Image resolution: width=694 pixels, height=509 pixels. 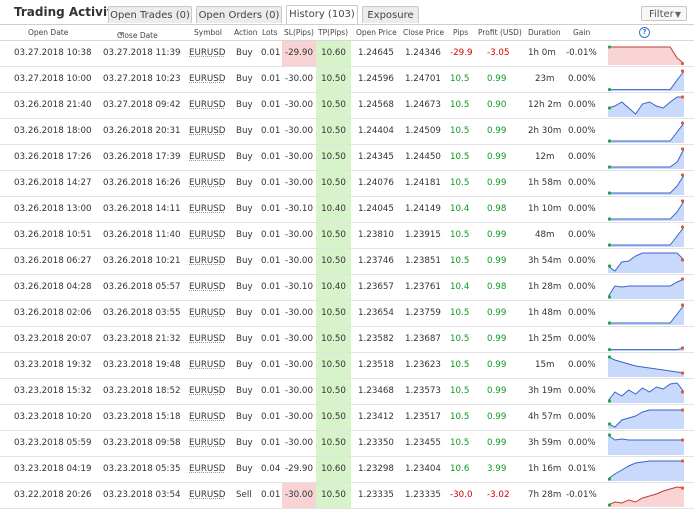 I want to click on close-date: 03.26.2018 03:55, so click(x=142, y=313).